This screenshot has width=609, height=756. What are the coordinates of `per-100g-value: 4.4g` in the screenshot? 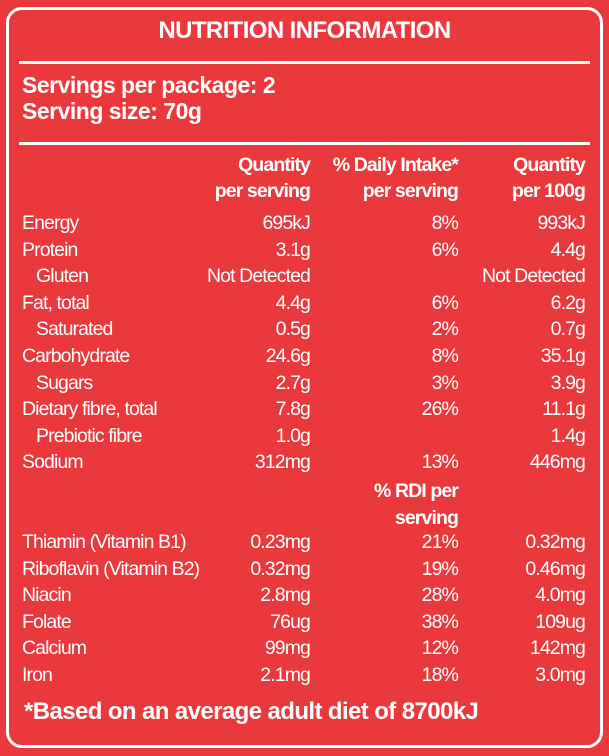 It's located at (568, 249).